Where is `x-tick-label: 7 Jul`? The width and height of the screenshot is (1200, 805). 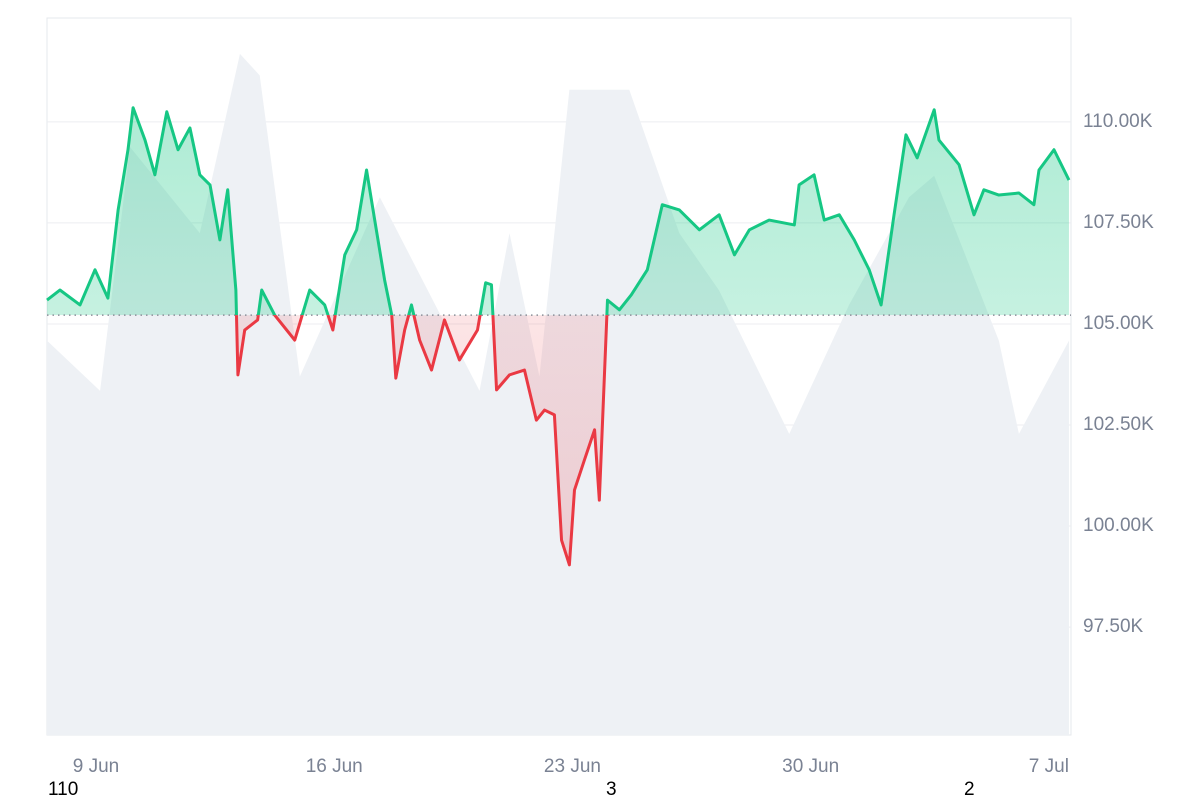
x-tick-label: 7 Jul is located at coordinates (1049, 766).